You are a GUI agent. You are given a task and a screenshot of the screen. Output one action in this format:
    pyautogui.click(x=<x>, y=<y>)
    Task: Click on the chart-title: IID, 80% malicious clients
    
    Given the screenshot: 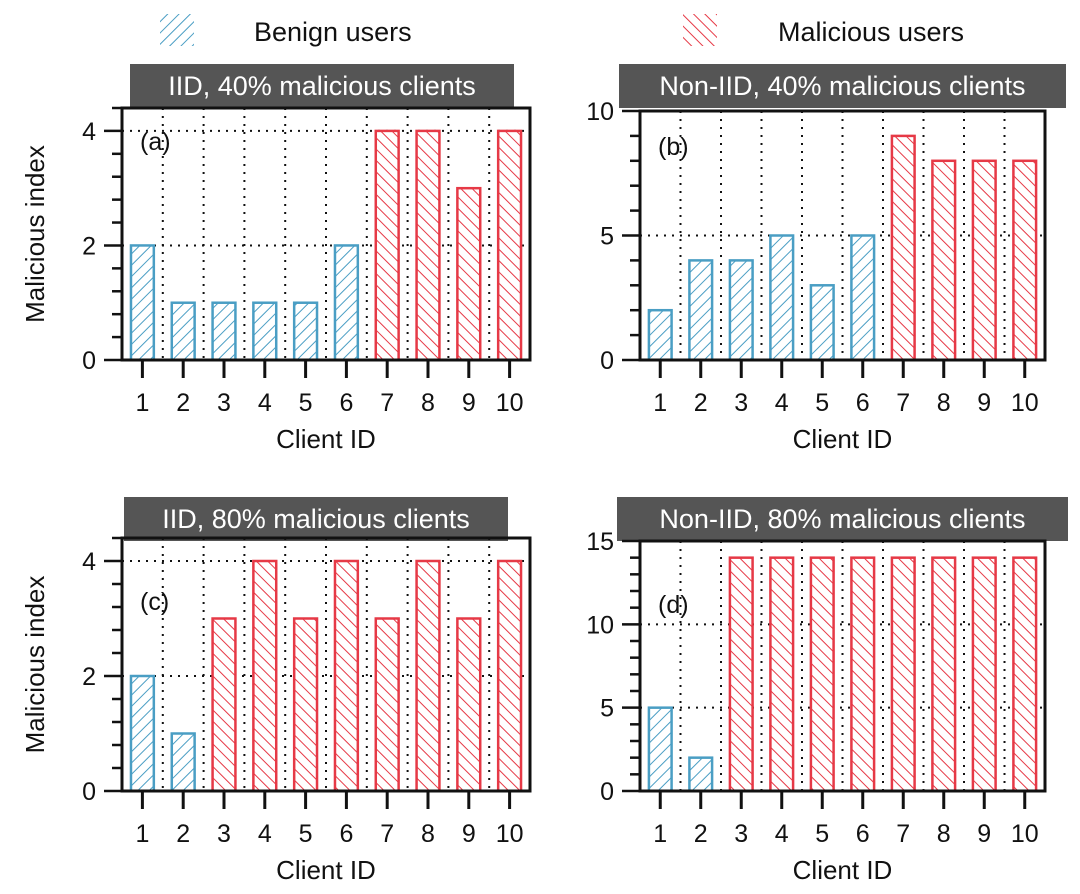 What is the action you would take?
    pyautogui.click(x=316, y=519)
    